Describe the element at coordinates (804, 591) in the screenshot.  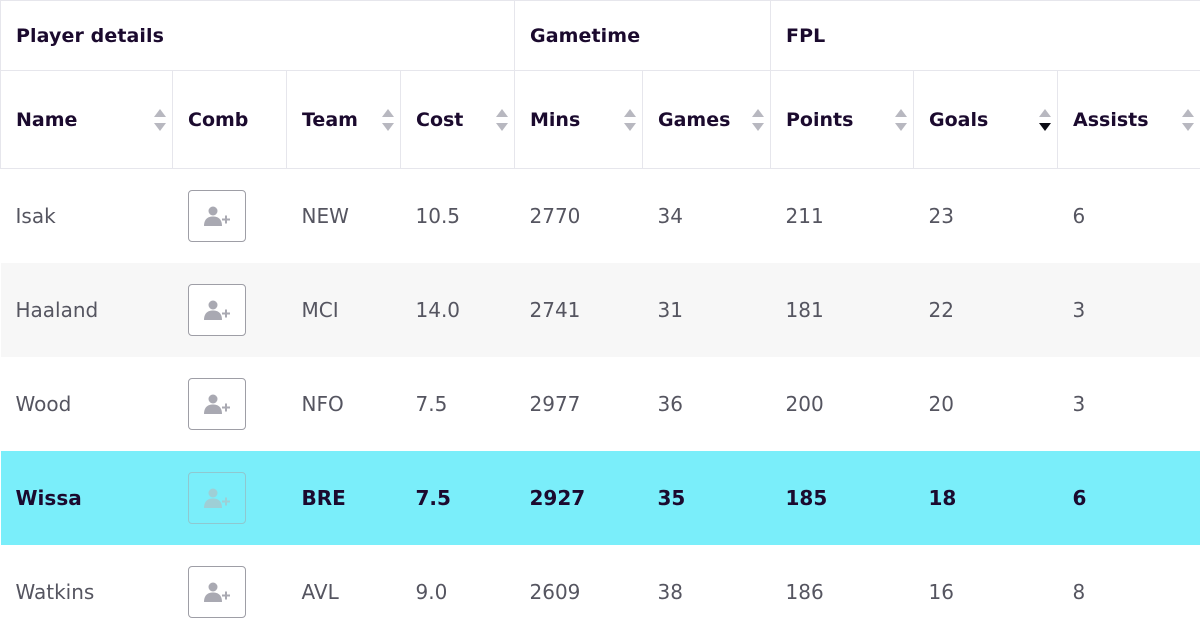
I see `cell-points: 186` at that location.